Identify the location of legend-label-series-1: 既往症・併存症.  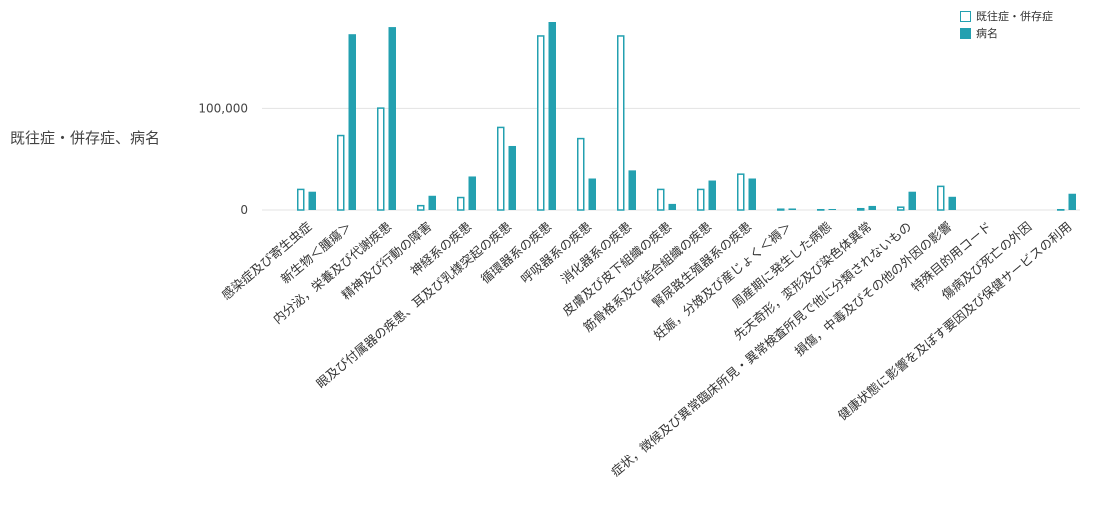
(1014, 16).